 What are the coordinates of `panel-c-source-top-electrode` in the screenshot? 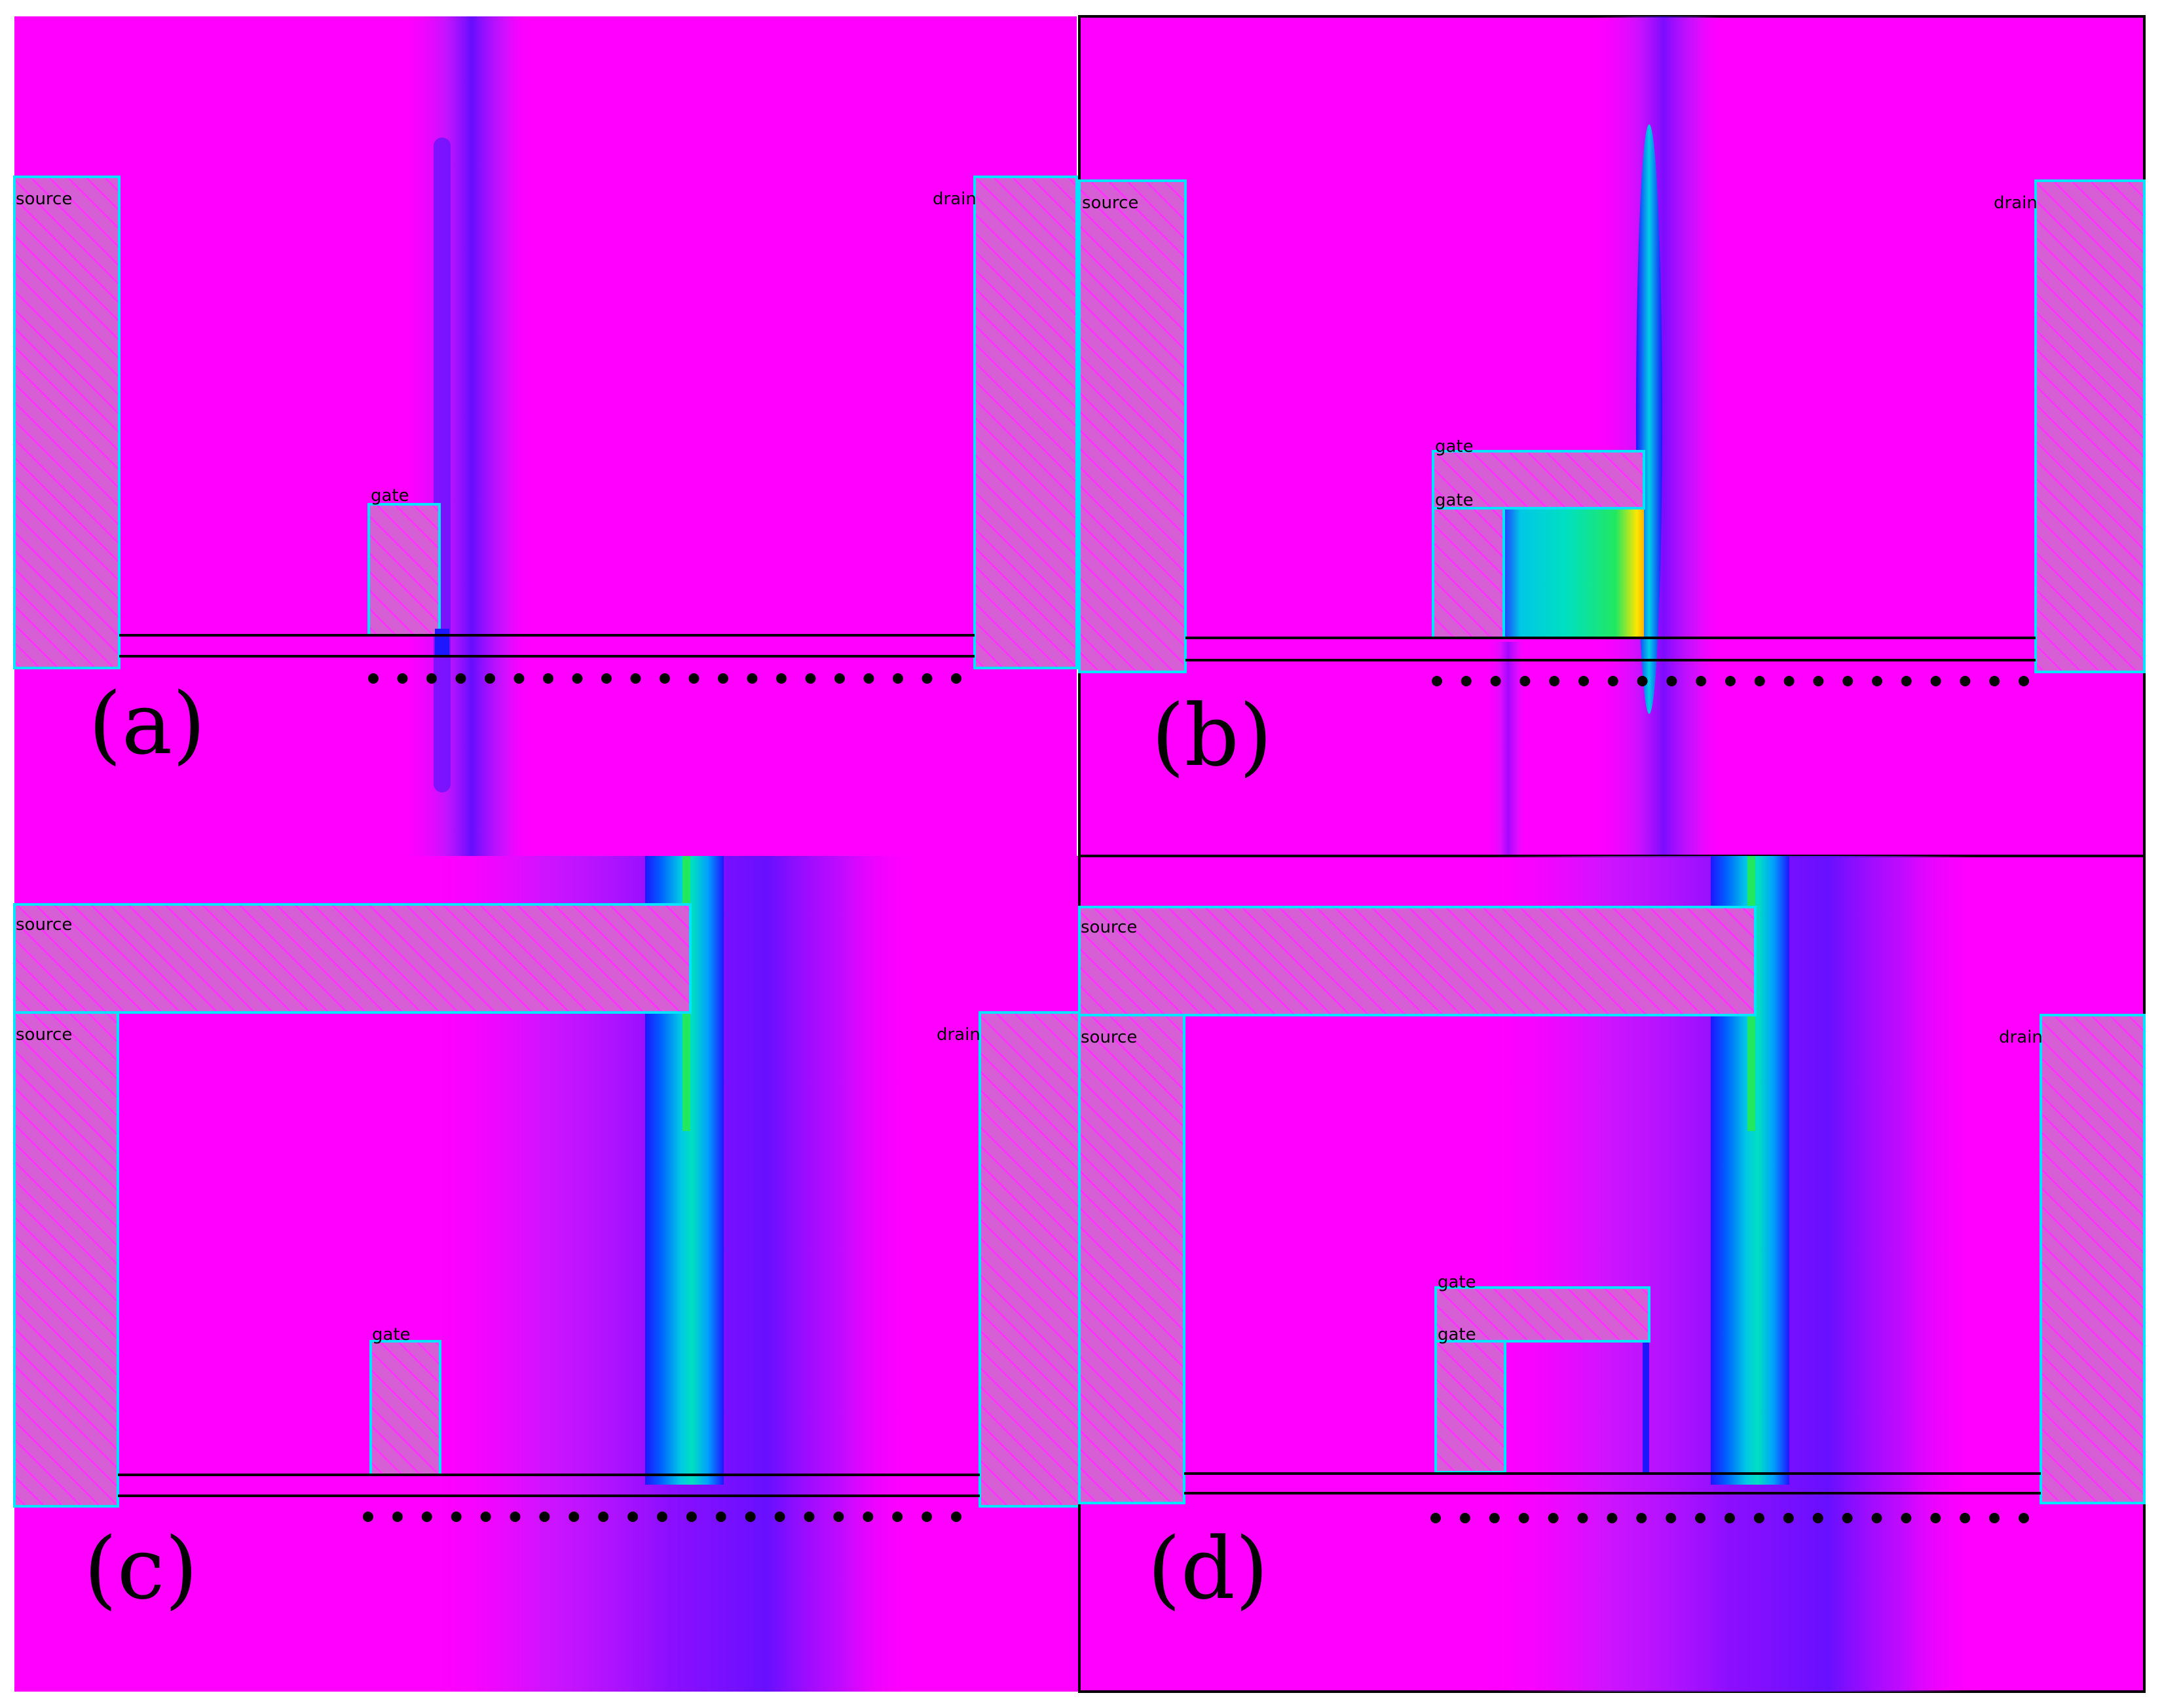 It's located at (353, 958).